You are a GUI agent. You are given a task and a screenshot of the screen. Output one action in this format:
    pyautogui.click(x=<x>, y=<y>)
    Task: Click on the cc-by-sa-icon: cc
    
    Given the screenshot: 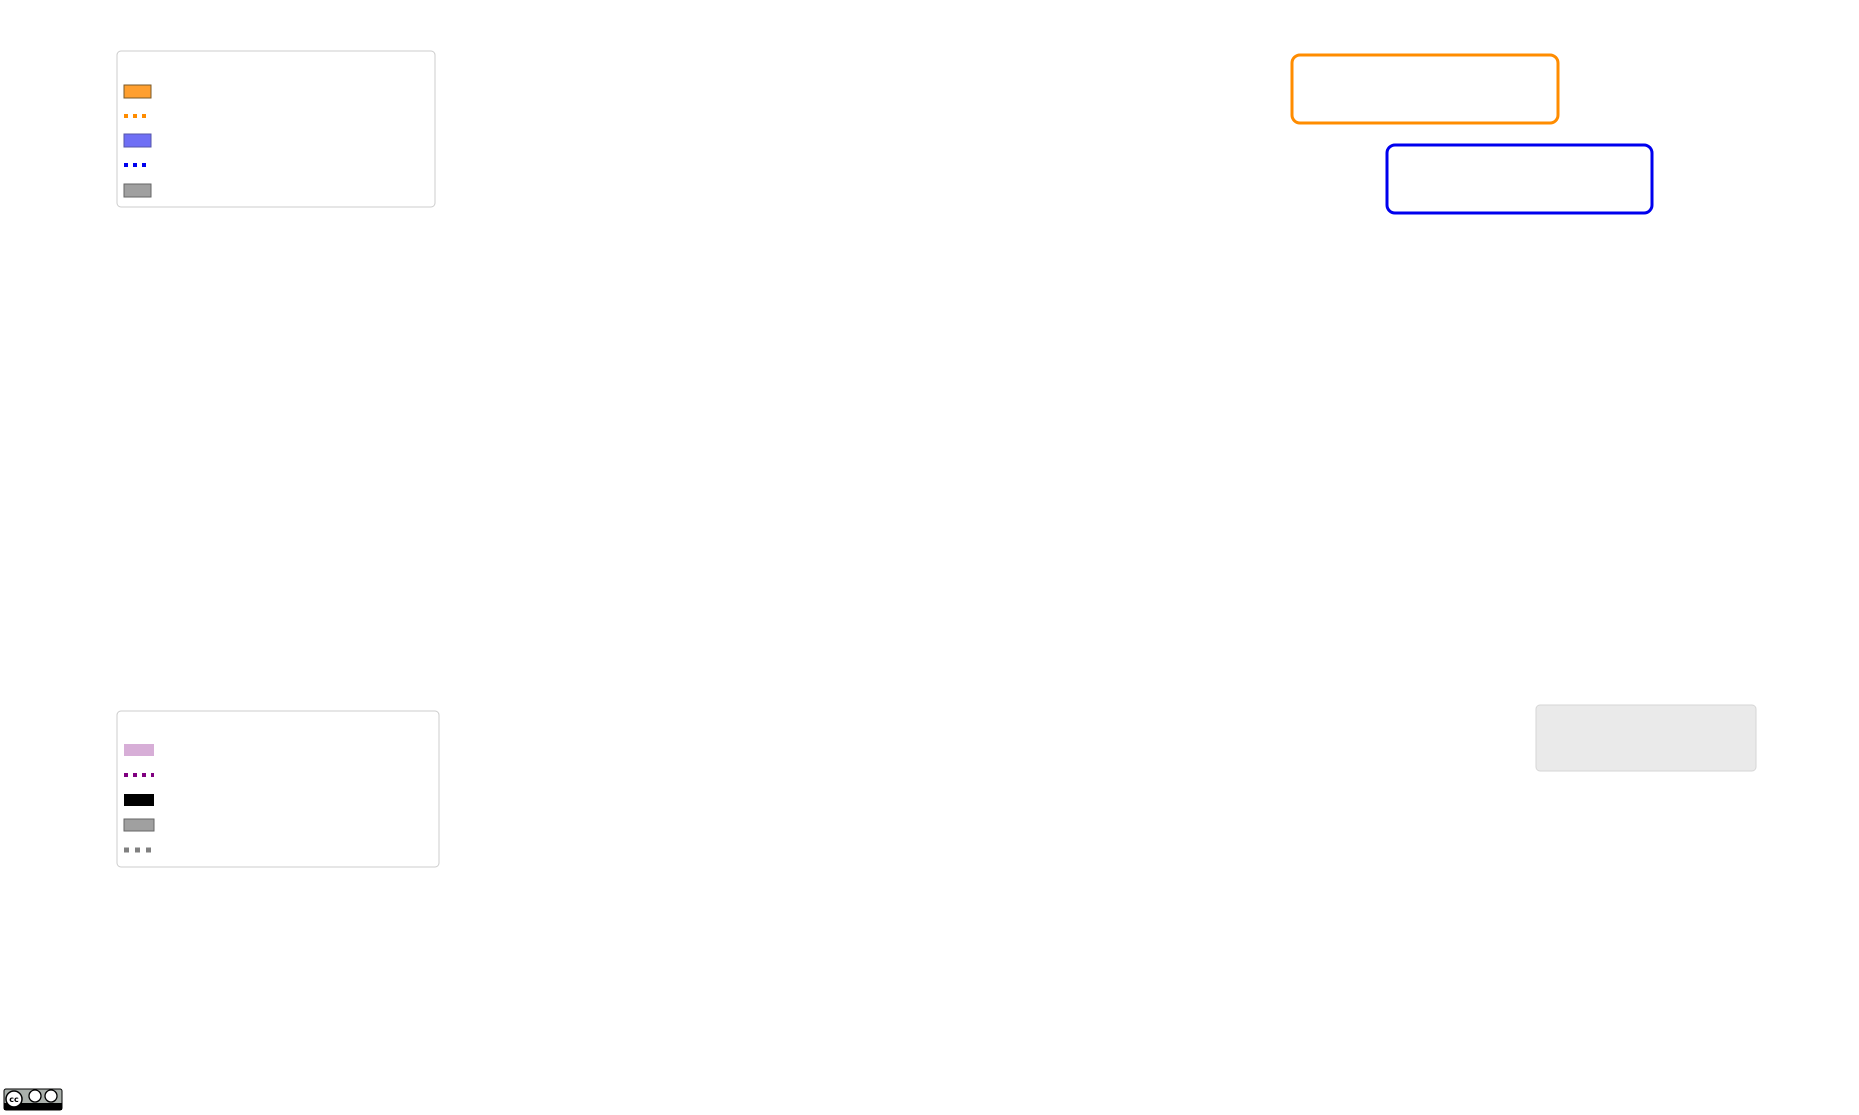 What is the action you would take?
    pyautogui.click(x=33, y=1099)
    